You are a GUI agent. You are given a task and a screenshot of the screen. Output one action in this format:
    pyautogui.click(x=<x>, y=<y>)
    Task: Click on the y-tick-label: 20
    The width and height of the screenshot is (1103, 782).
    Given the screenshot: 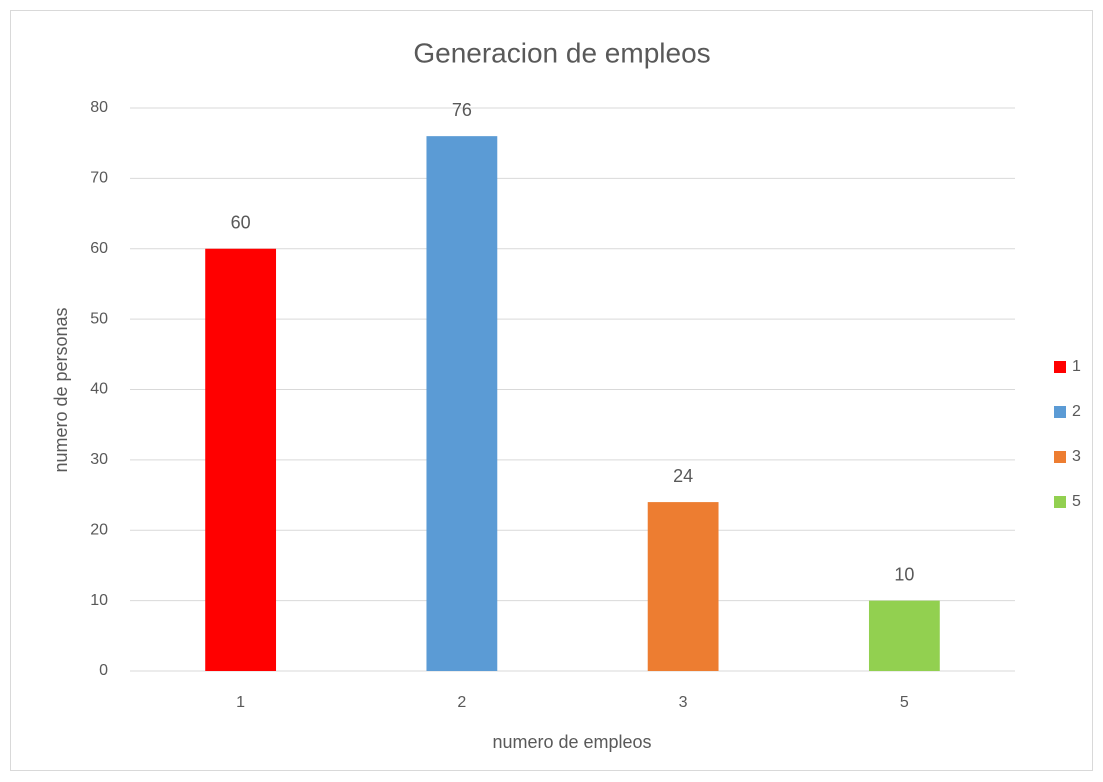 What is the action you would take?
    pyautogui.click(x=99, y=529)
    